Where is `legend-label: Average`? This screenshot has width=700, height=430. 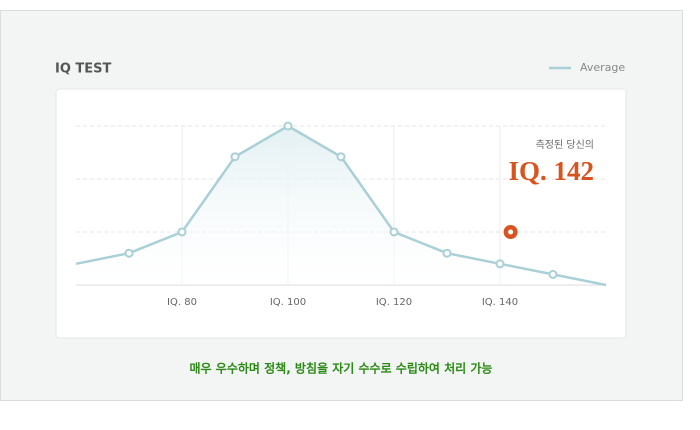 legend-label: Average is located at coordinates (602, 67).